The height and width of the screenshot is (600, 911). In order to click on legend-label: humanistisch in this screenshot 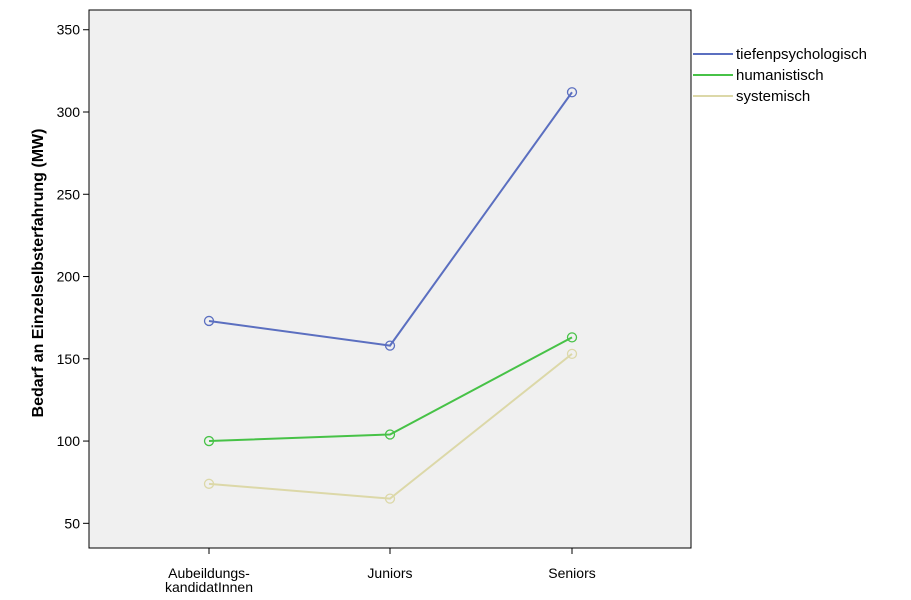, I will do `click(780, 75)`.